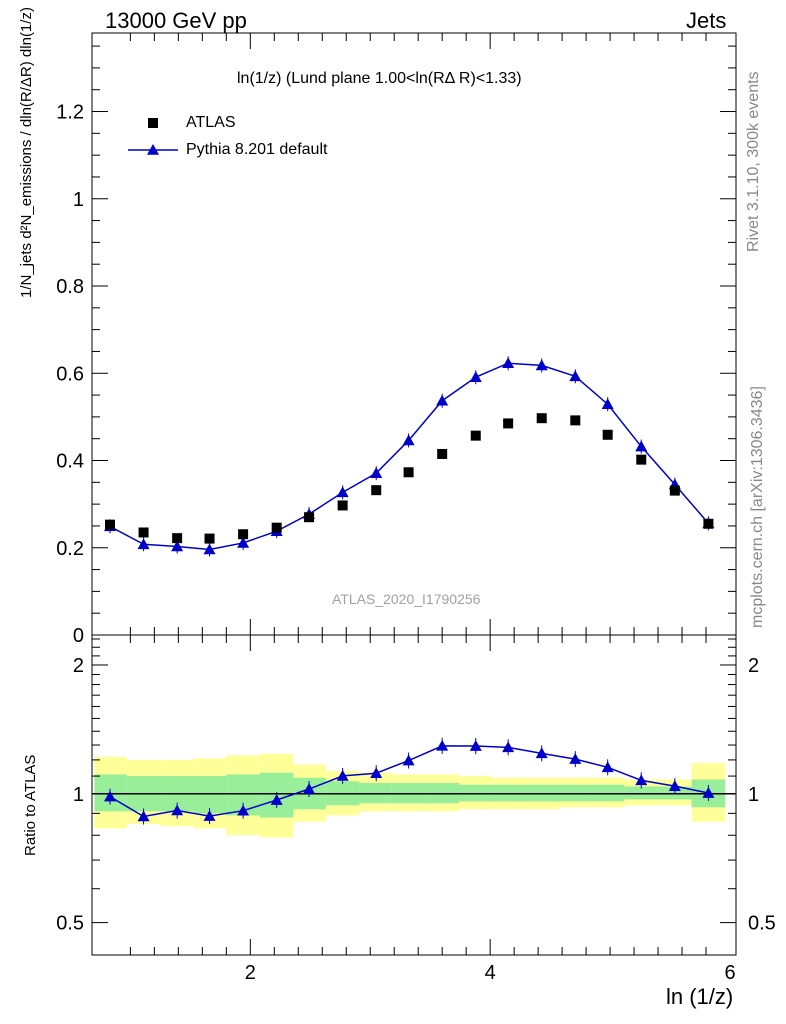 The image size is (786, 1024). What do you see at coordinates (78, 795) in the screenshot?
I see `ratio-y-tick-label: 1` at bounding box center [78, 795].